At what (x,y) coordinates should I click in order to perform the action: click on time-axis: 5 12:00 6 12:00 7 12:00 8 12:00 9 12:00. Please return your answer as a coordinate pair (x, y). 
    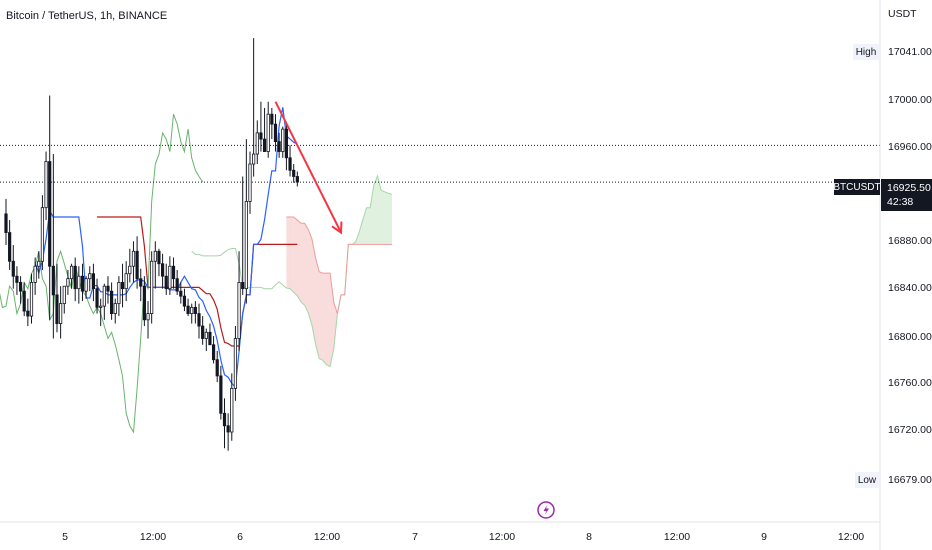
    Looking at the image, I should click on (463, 537).